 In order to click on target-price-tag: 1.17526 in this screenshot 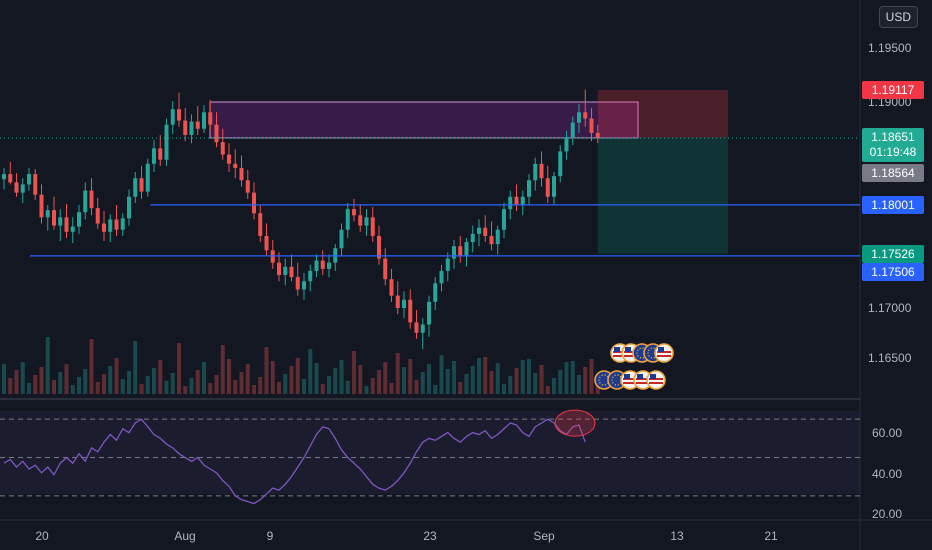, I will do `click(893, 254)`.